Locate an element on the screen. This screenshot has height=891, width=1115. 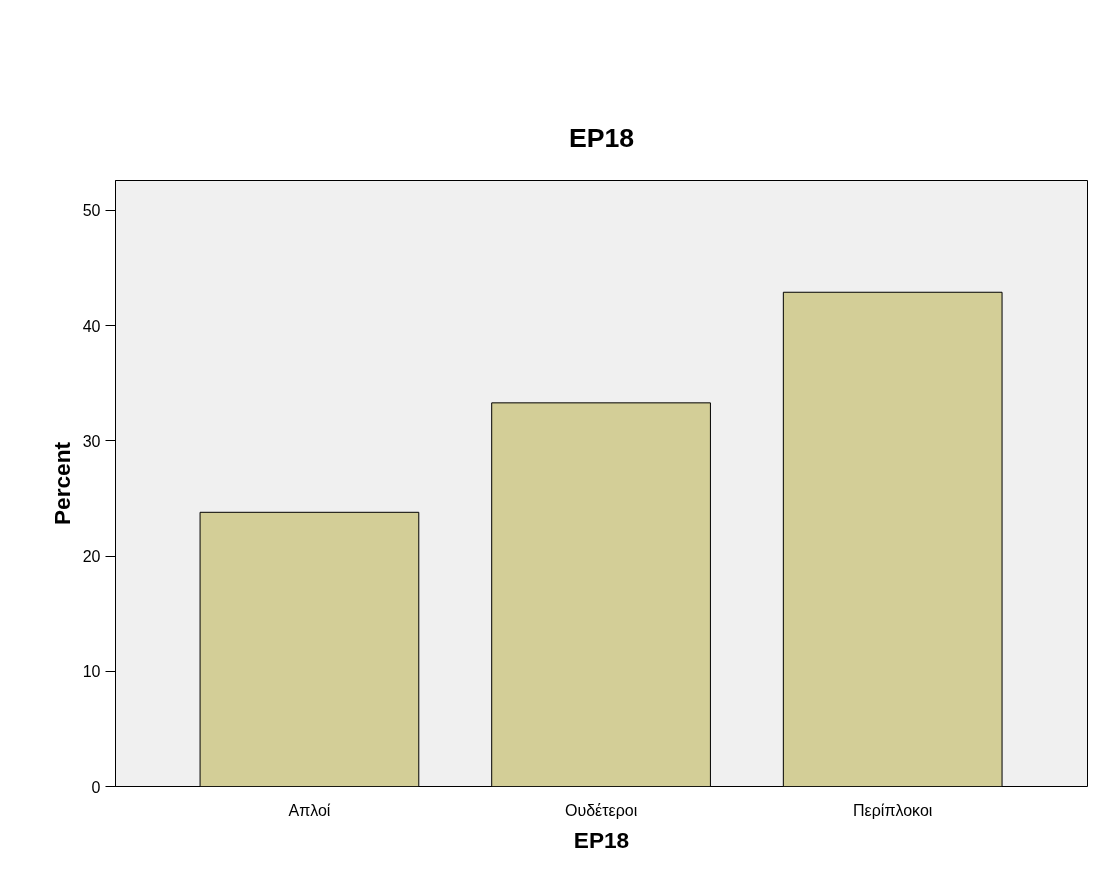
y-tick-label: 10 is located at coordinates (91, 672).